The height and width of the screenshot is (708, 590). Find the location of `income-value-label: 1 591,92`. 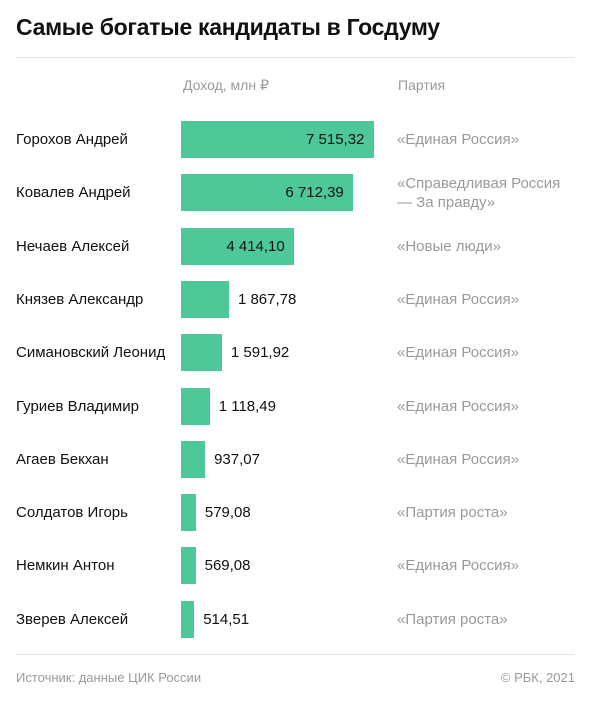

income-value-label: 1 591,92 is located at coordinates (260, 353).